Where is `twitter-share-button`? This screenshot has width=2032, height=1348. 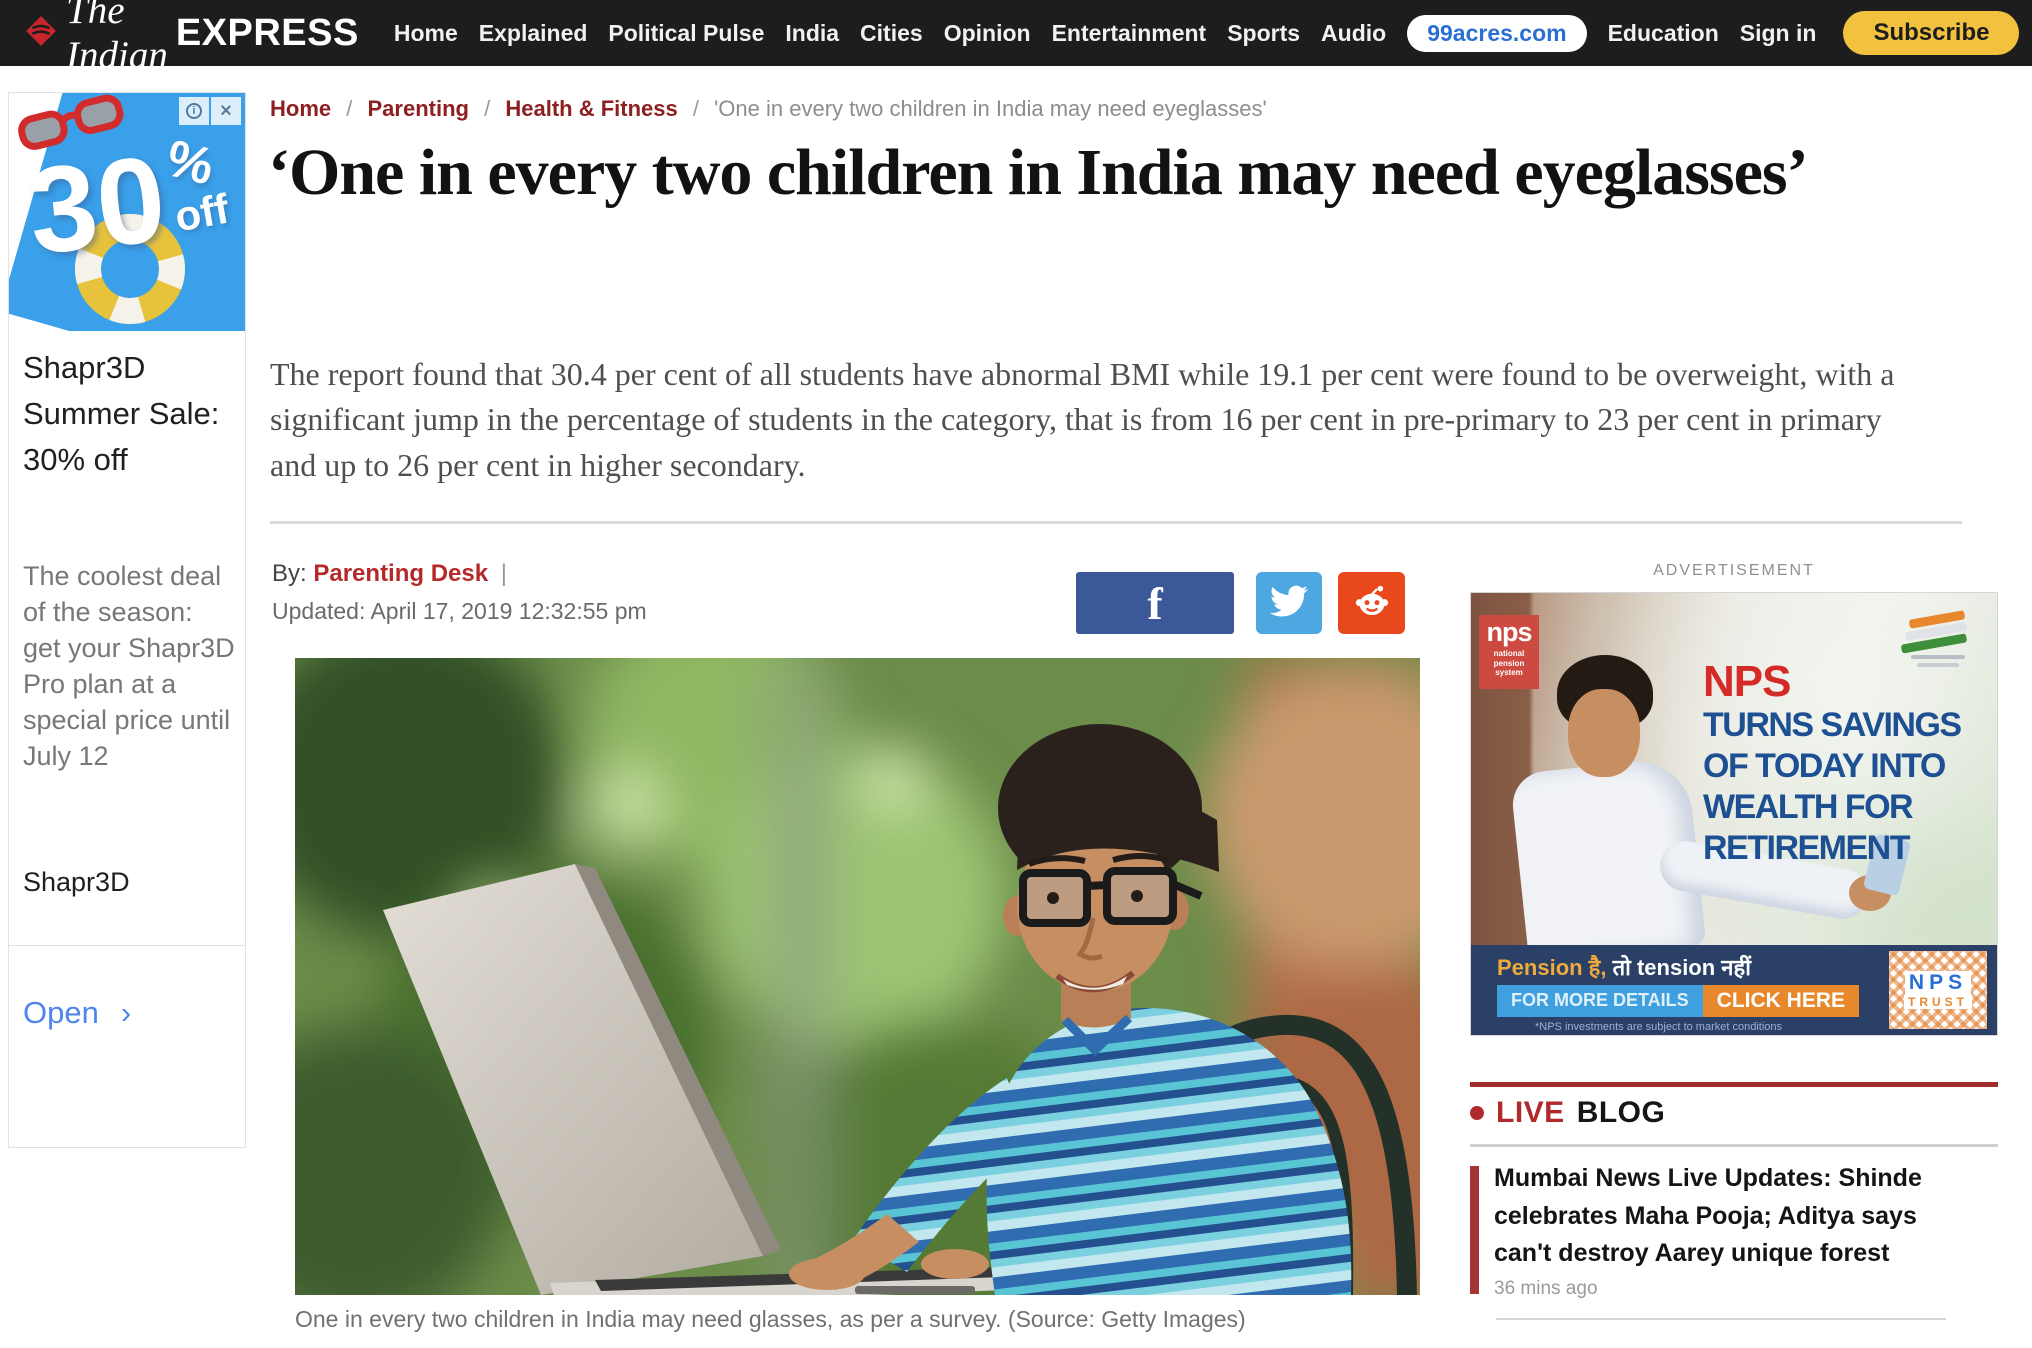
twitter-share-button is located at coordinates (1289, 603).